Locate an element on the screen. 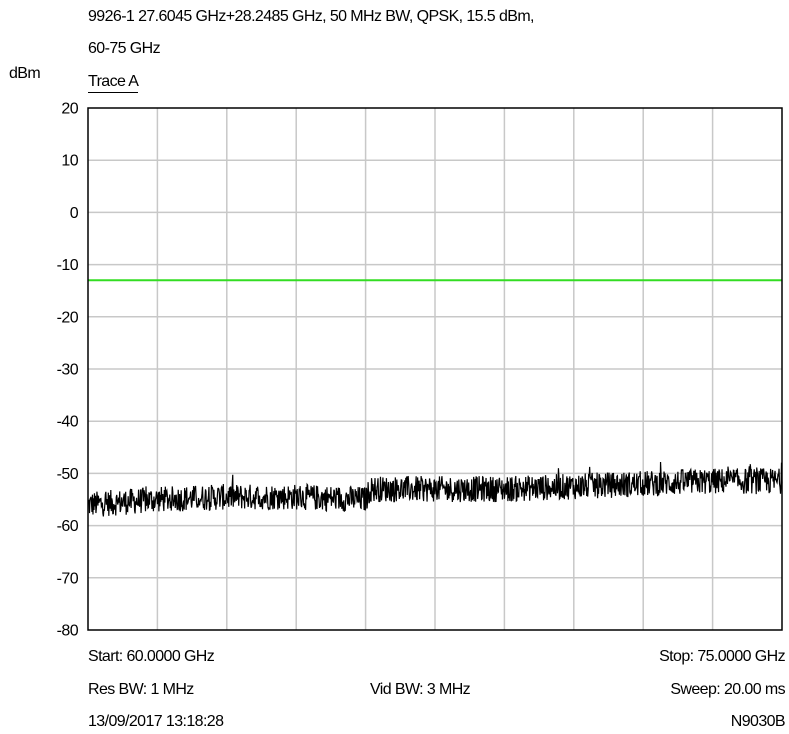 Image resolution: width=789 pixels, height=734 pixels. y-tick-label: 10 is located at coordinates (69, 161).